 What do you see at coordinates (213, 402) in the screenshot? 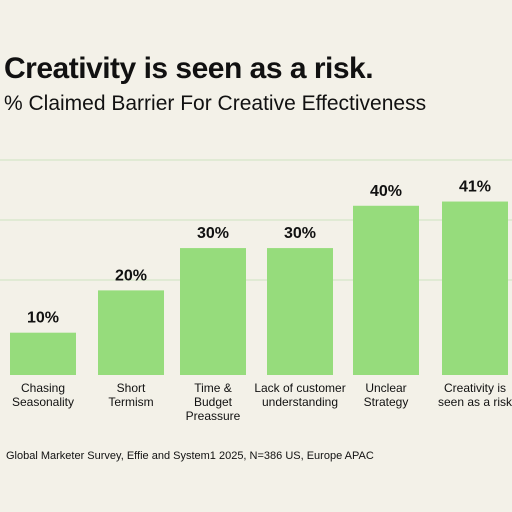
I see `category-label: Budget` at bounding box center [213, 402].